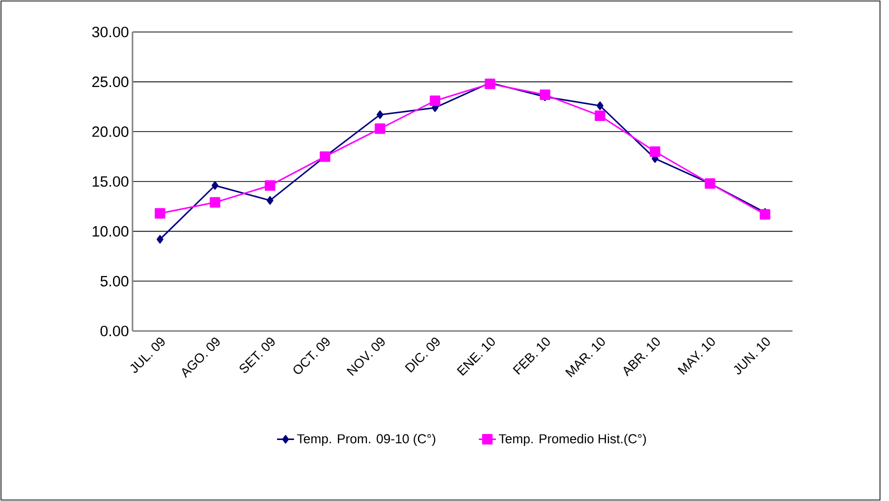 The width and height of the screenshot is (889, 501). Describe the element at coordinates (110, 181) in the screenshot. I see `y-tick-label: 15.00` at that location.